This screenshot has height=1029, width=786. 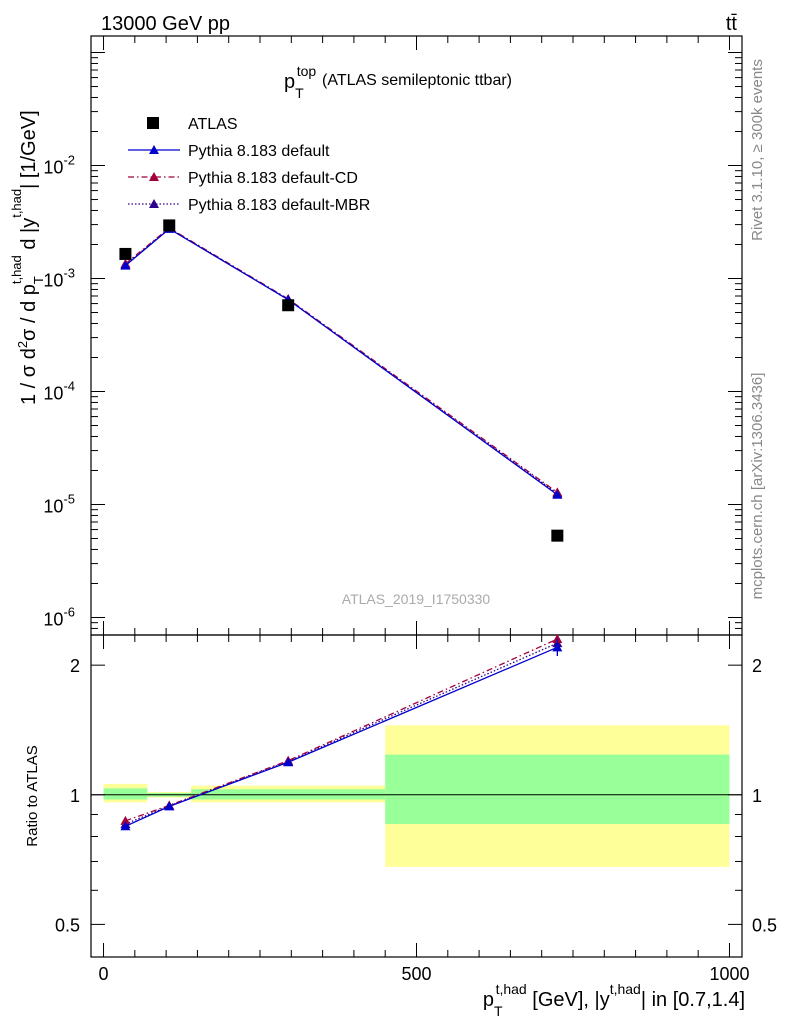 What do you see at coordinates (416, 974) in the screenshot?
I see `x-tick-label-1: 500` at bounding box center [416, 974].